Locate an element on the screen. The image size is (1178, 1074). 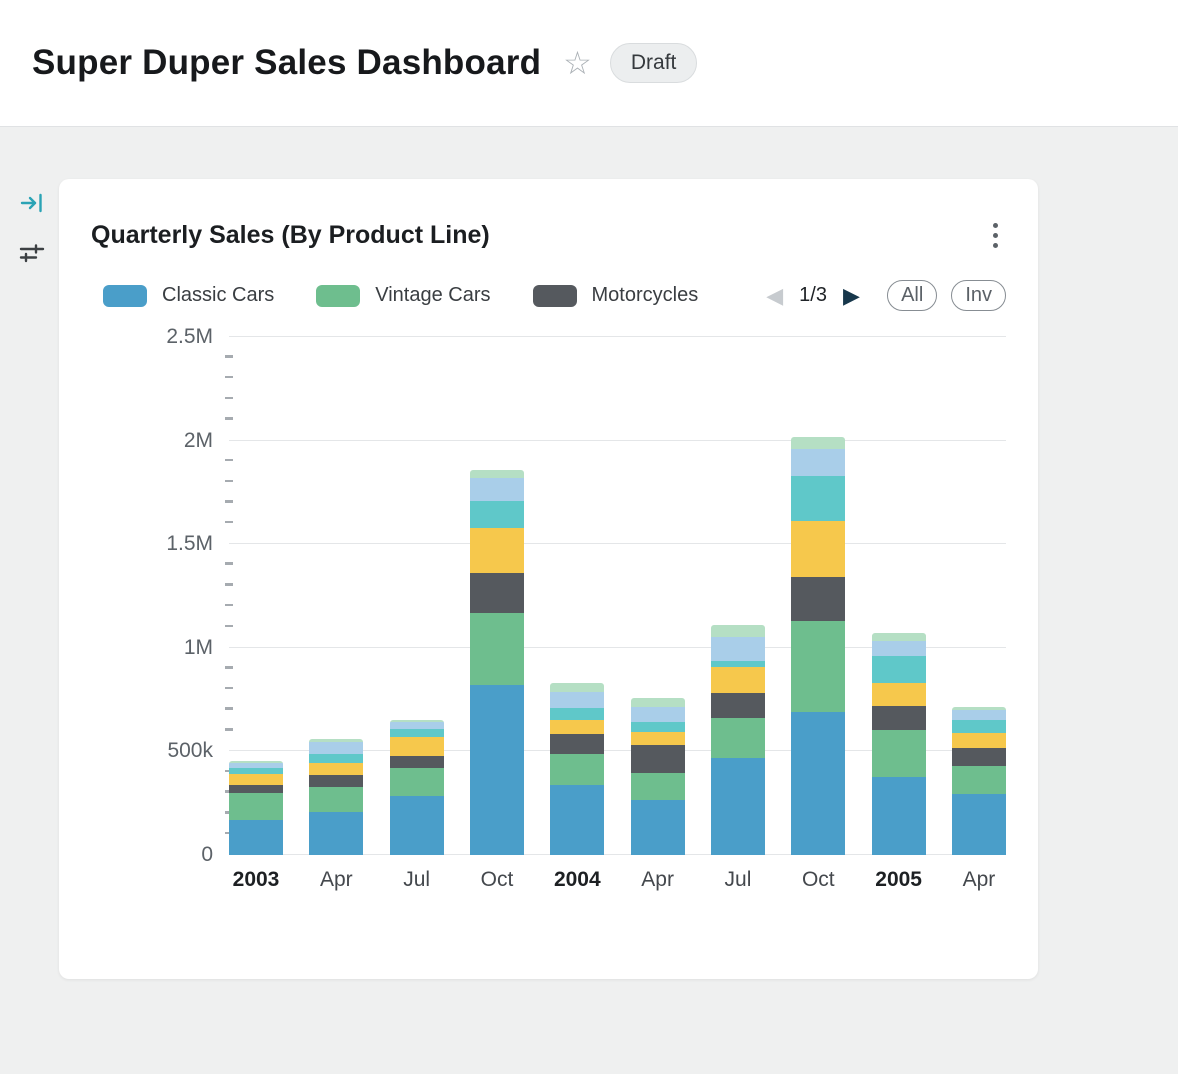
collapse-panel-icon is located at coordinates (32, 203).